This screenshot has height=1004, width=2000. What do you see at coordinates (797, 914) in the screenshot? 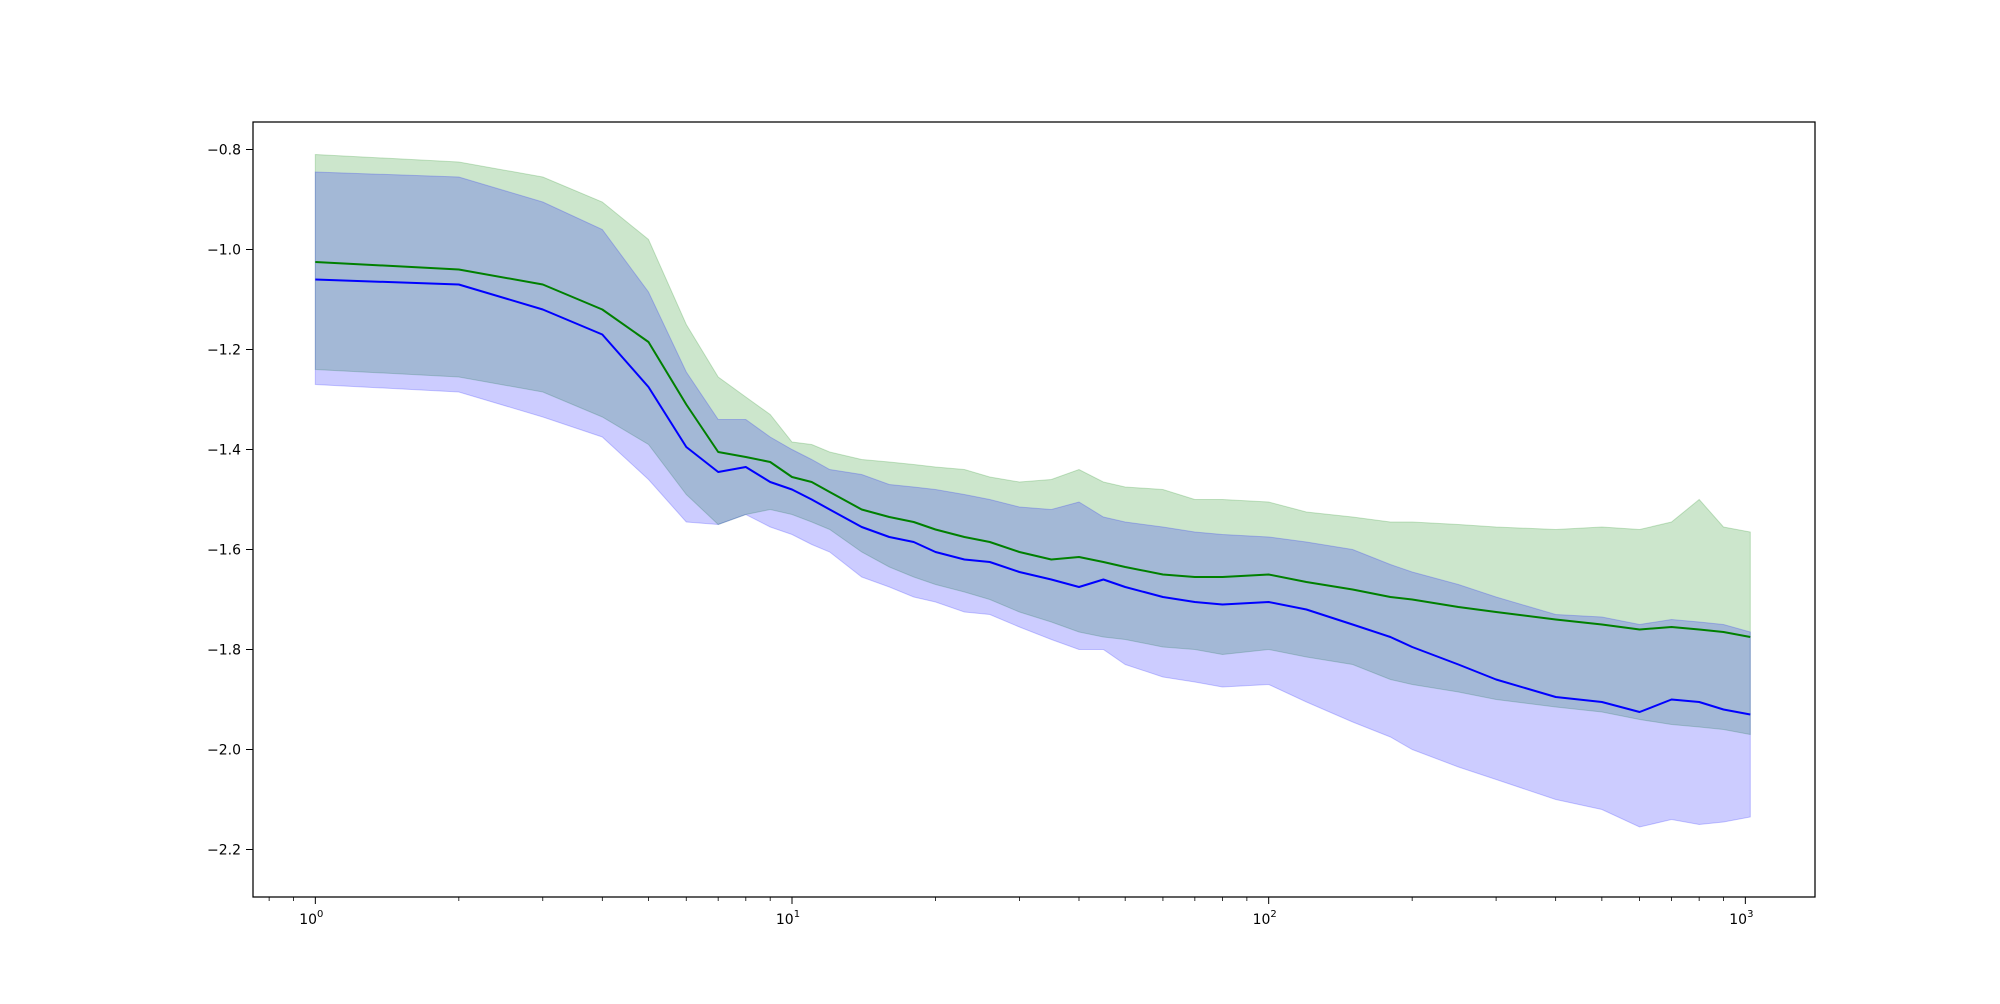
I see `x-tick-exponent-1: 1` at bounding box center [797, 914].